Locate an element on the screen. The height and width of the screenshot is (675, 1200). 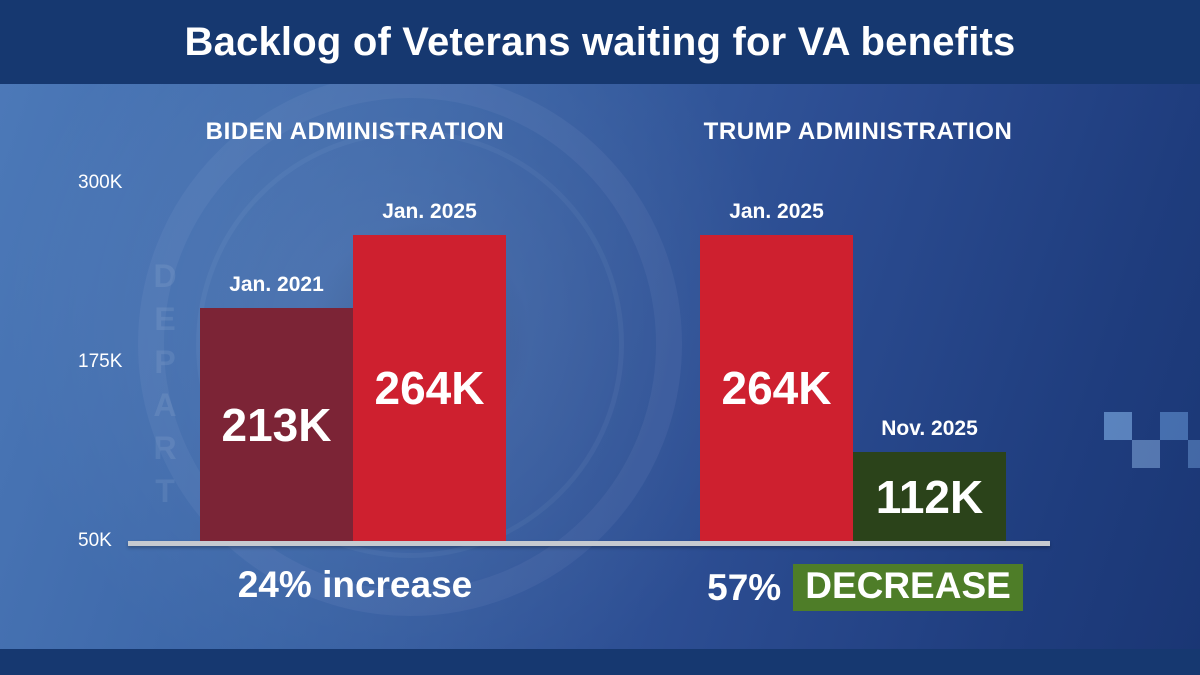
summary-trump-percent: 57% is located at coordinates (744, 587).